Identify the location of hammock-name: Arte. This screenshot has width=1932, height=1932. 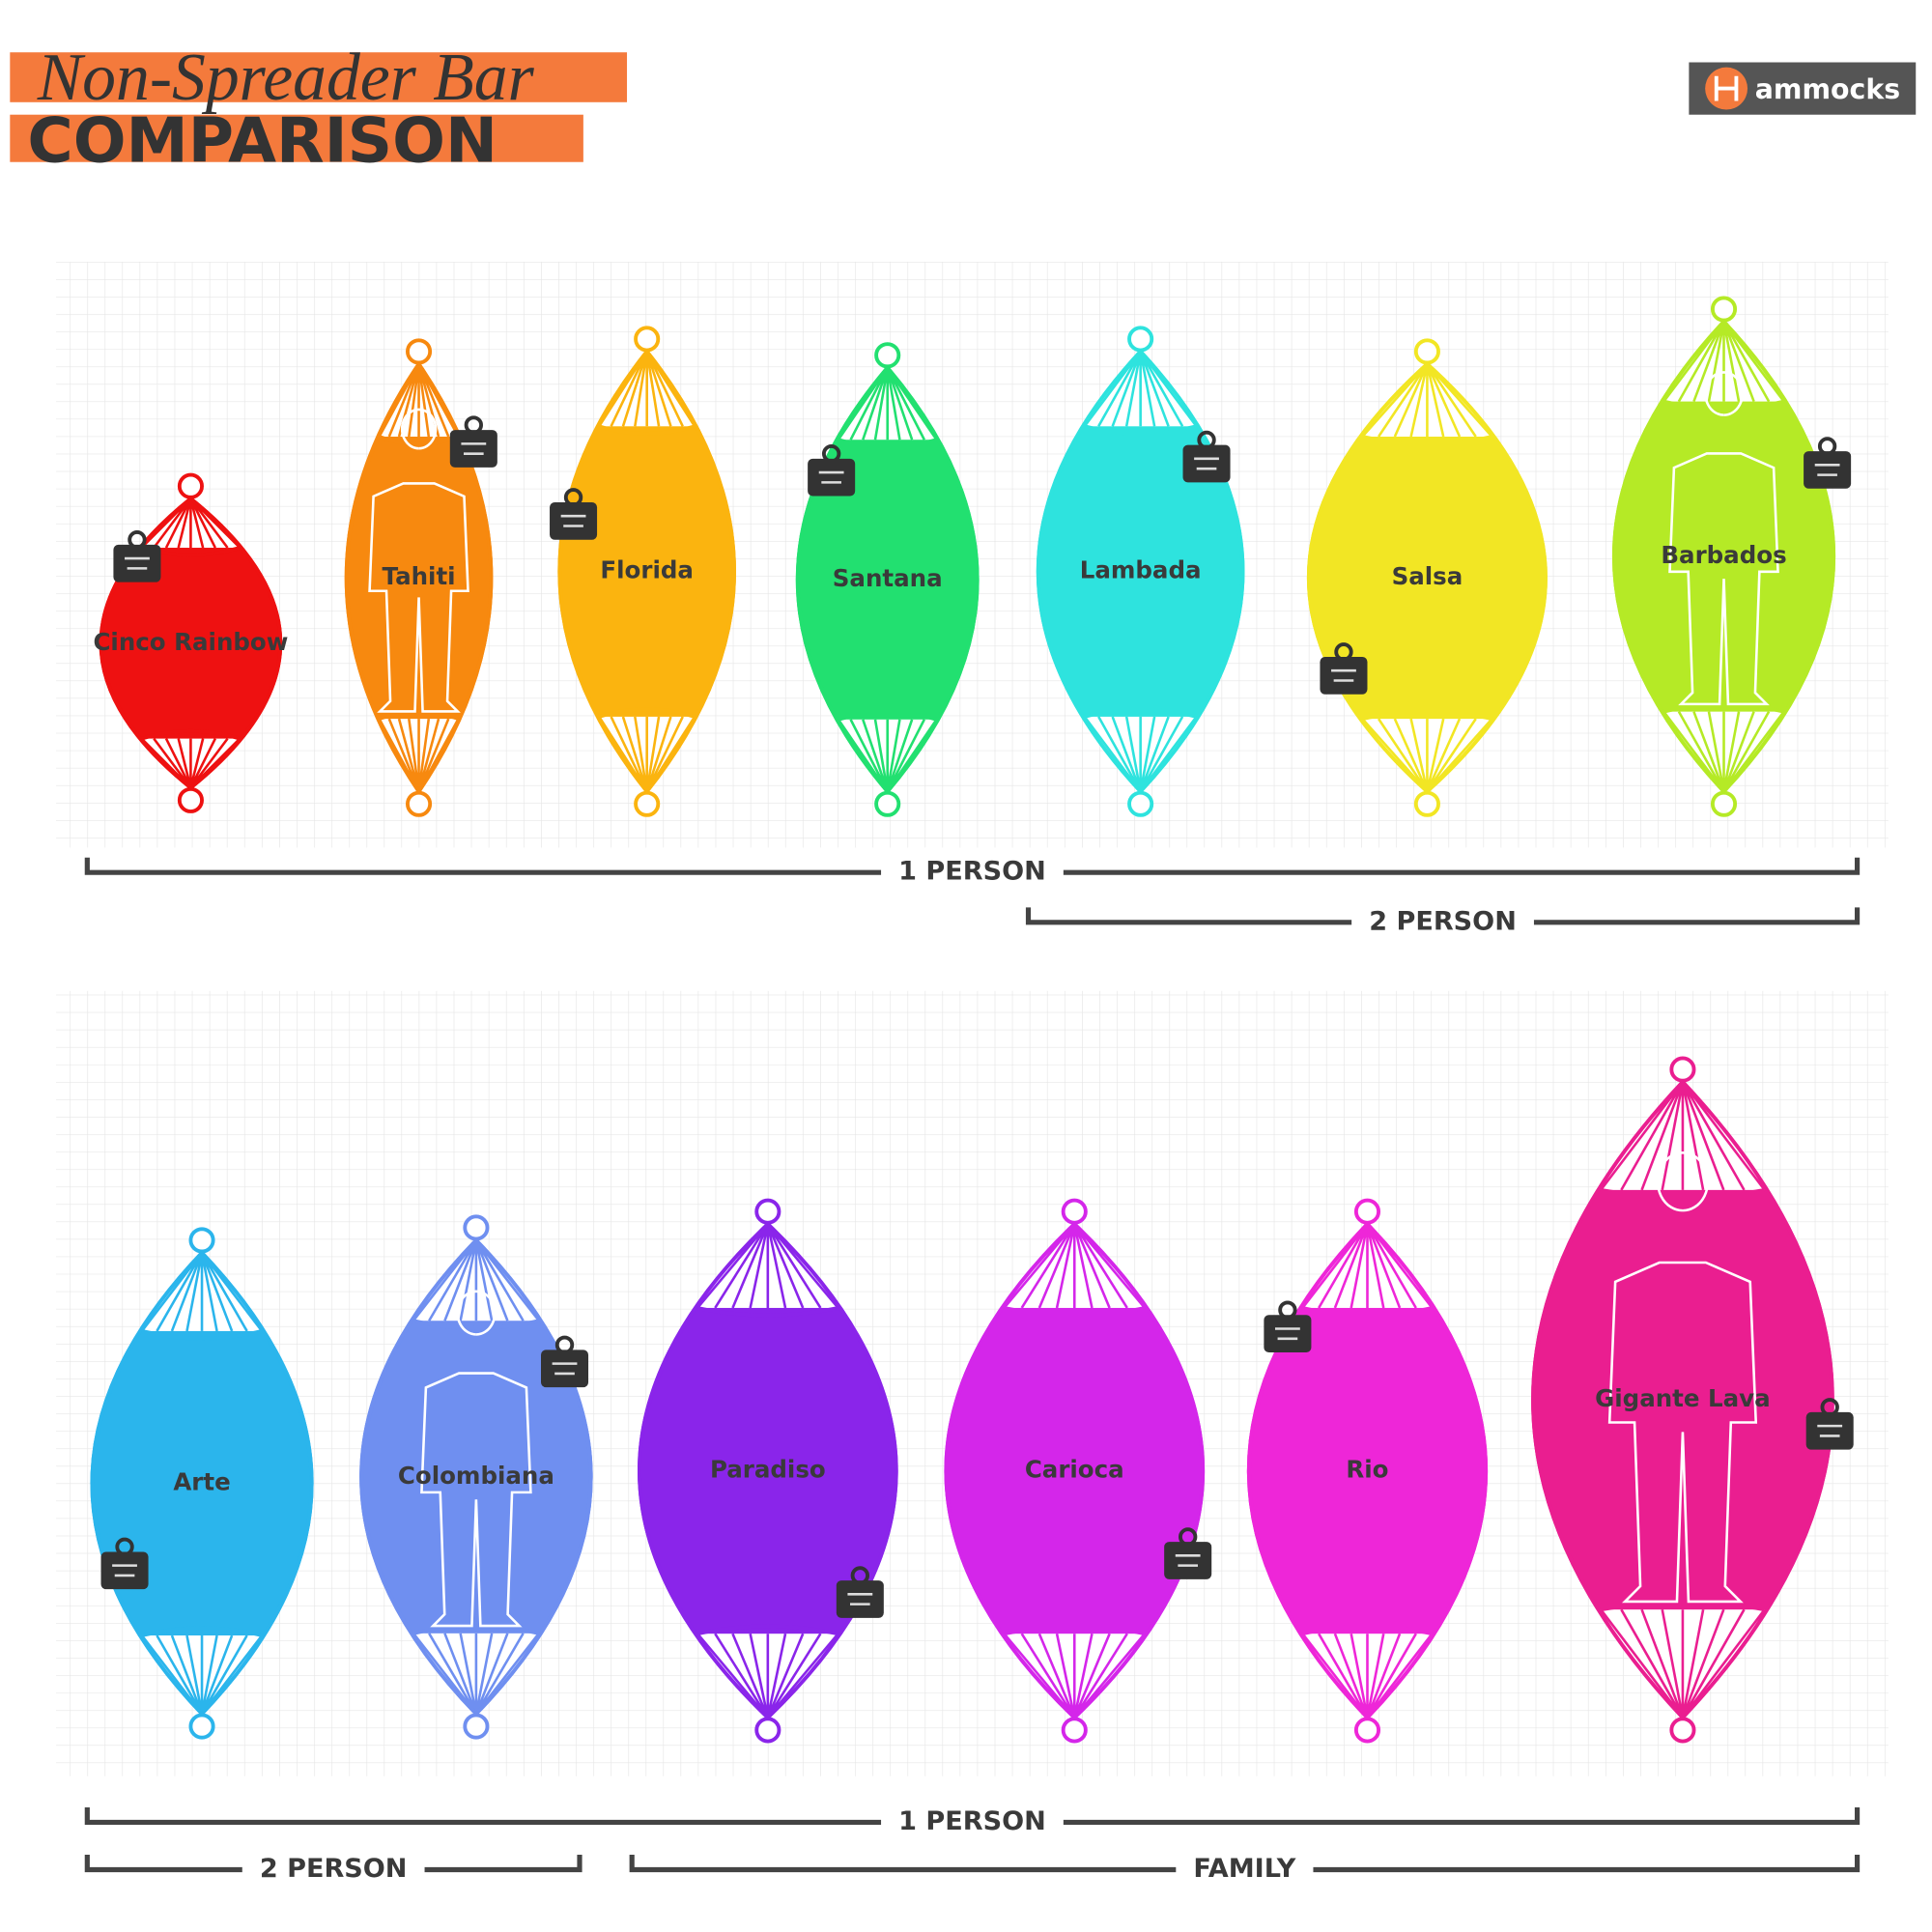
(201, 1481).